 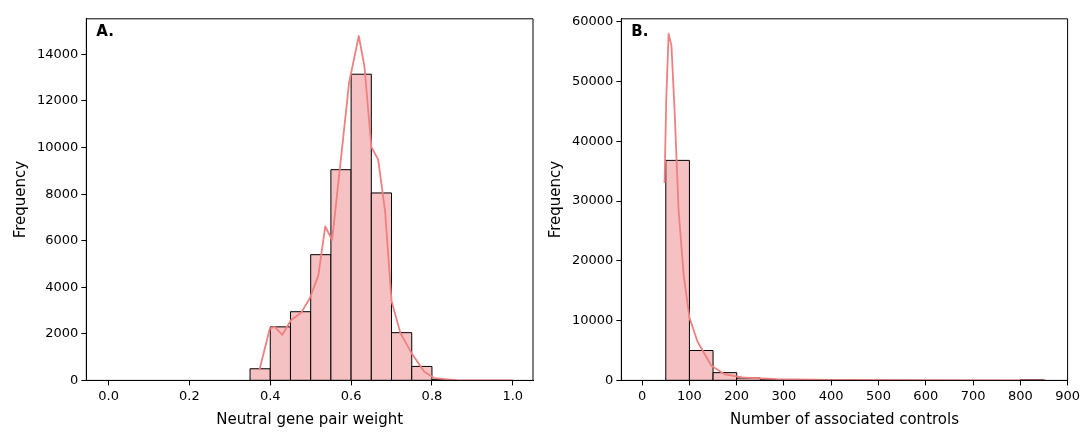 I want to click on x-tick-label: 600, so click(x=926, y=395).